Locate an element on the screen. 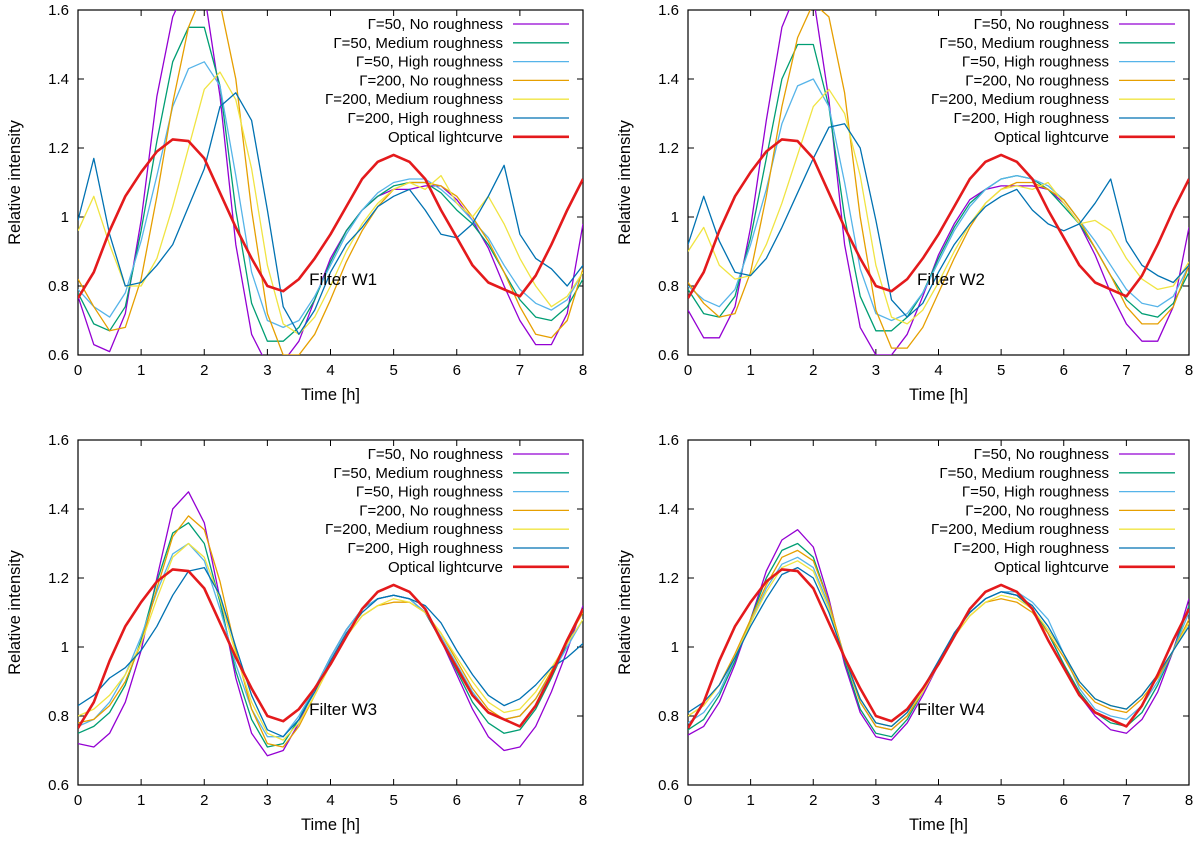  series-line-gamma-200-medium-roughness is located at coordinates (330, 203).